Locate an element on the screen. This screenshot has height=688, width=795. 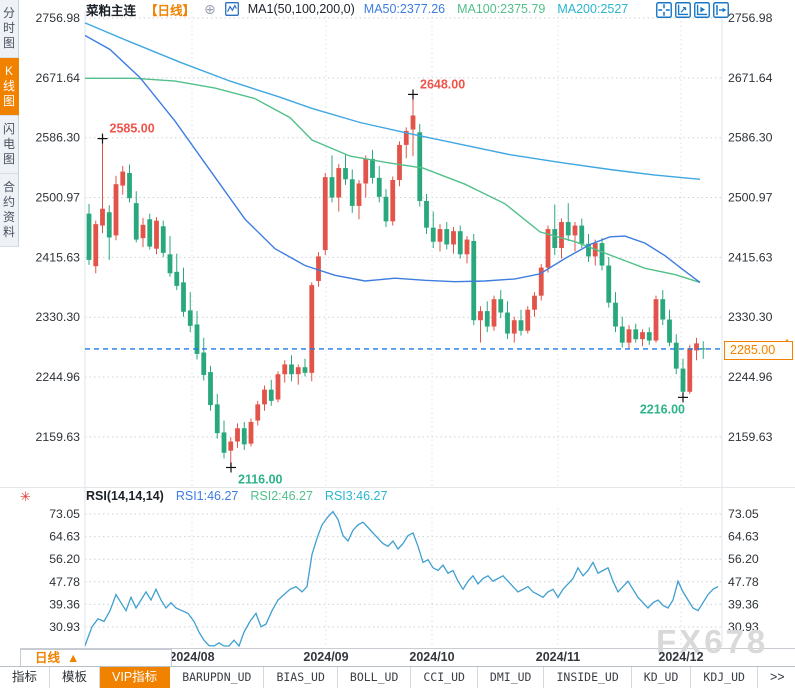
y-axis-label: 2159.63 is located at coordinates (750, 437).